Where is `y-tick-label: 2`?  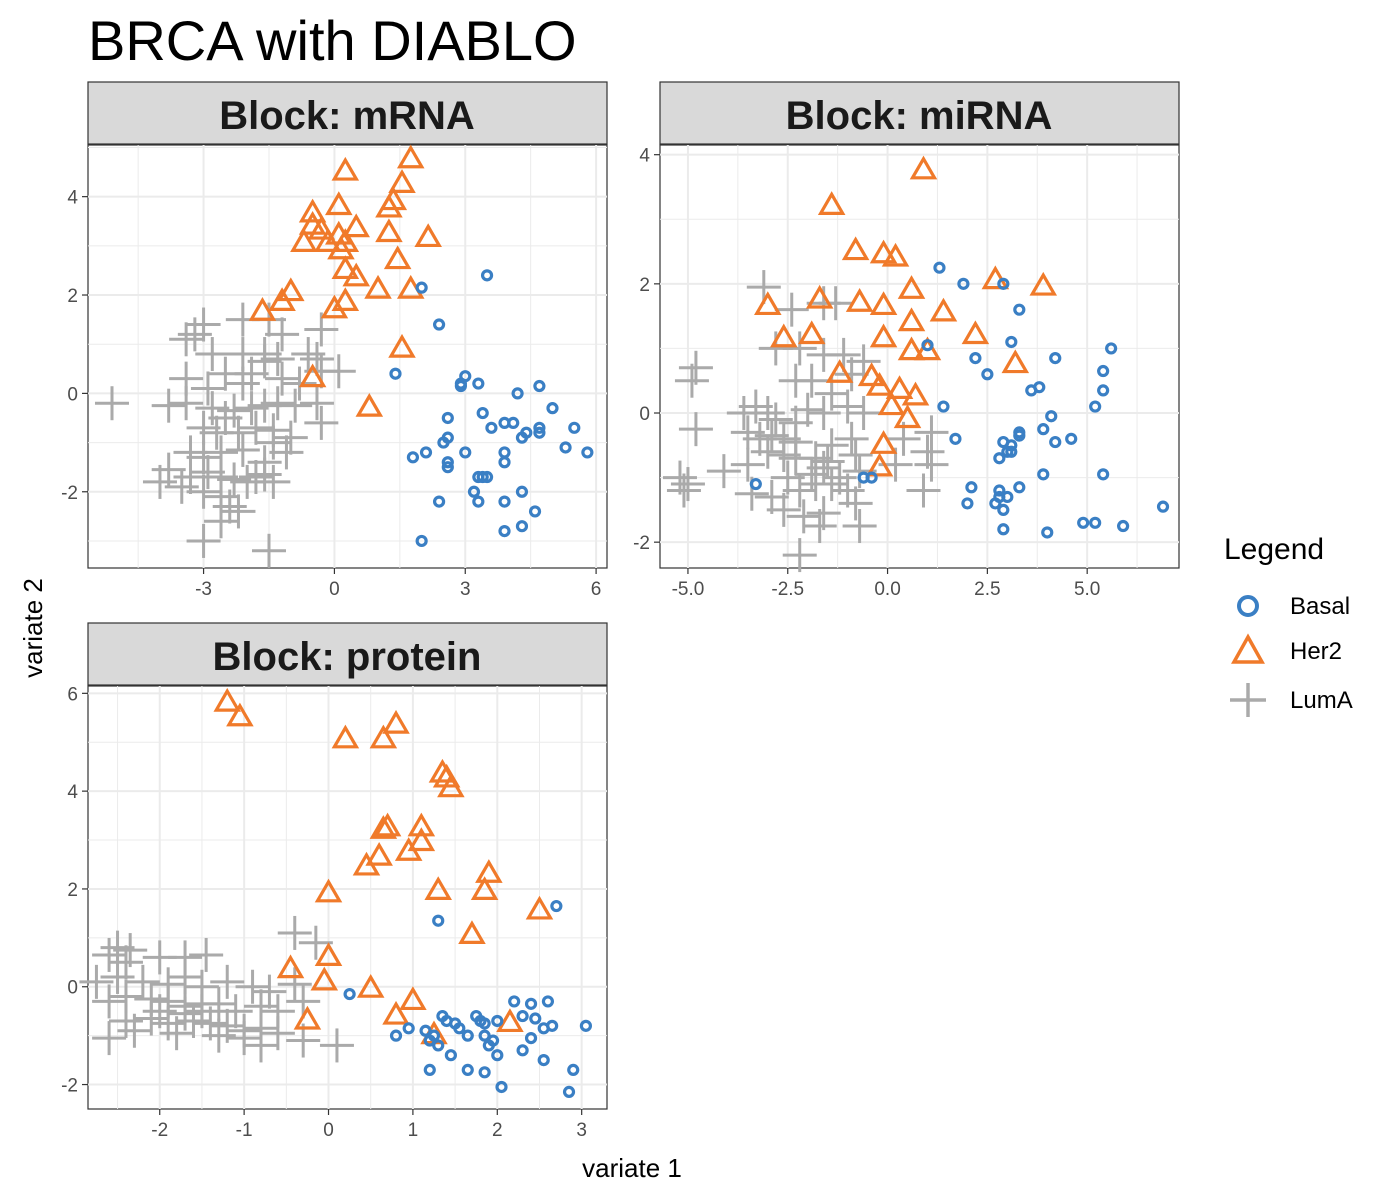
y-tick-label: 2 is located at coordinates (644, 285).